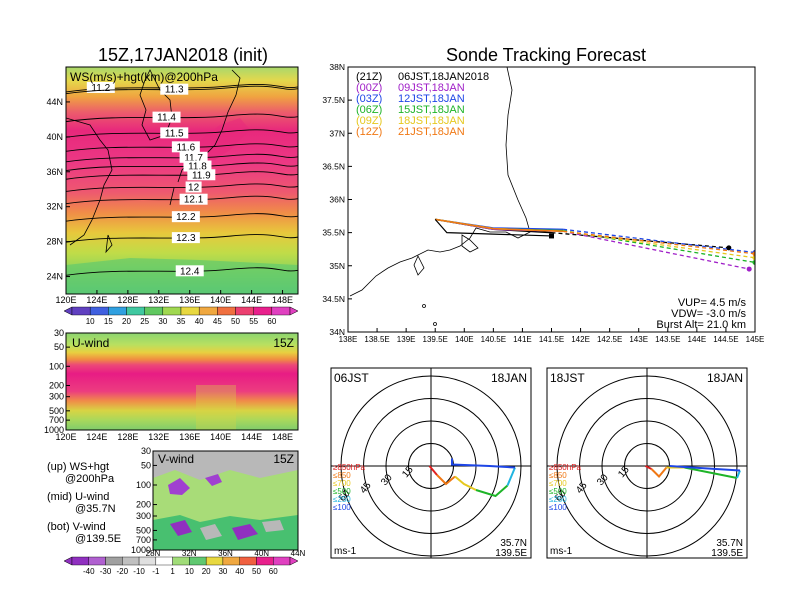 This screenshot has width=792, height=612. Describe the element at coordinates (261, 553) in the screenshot. I see `vwind-lat-tick-label: 40N` at that location.